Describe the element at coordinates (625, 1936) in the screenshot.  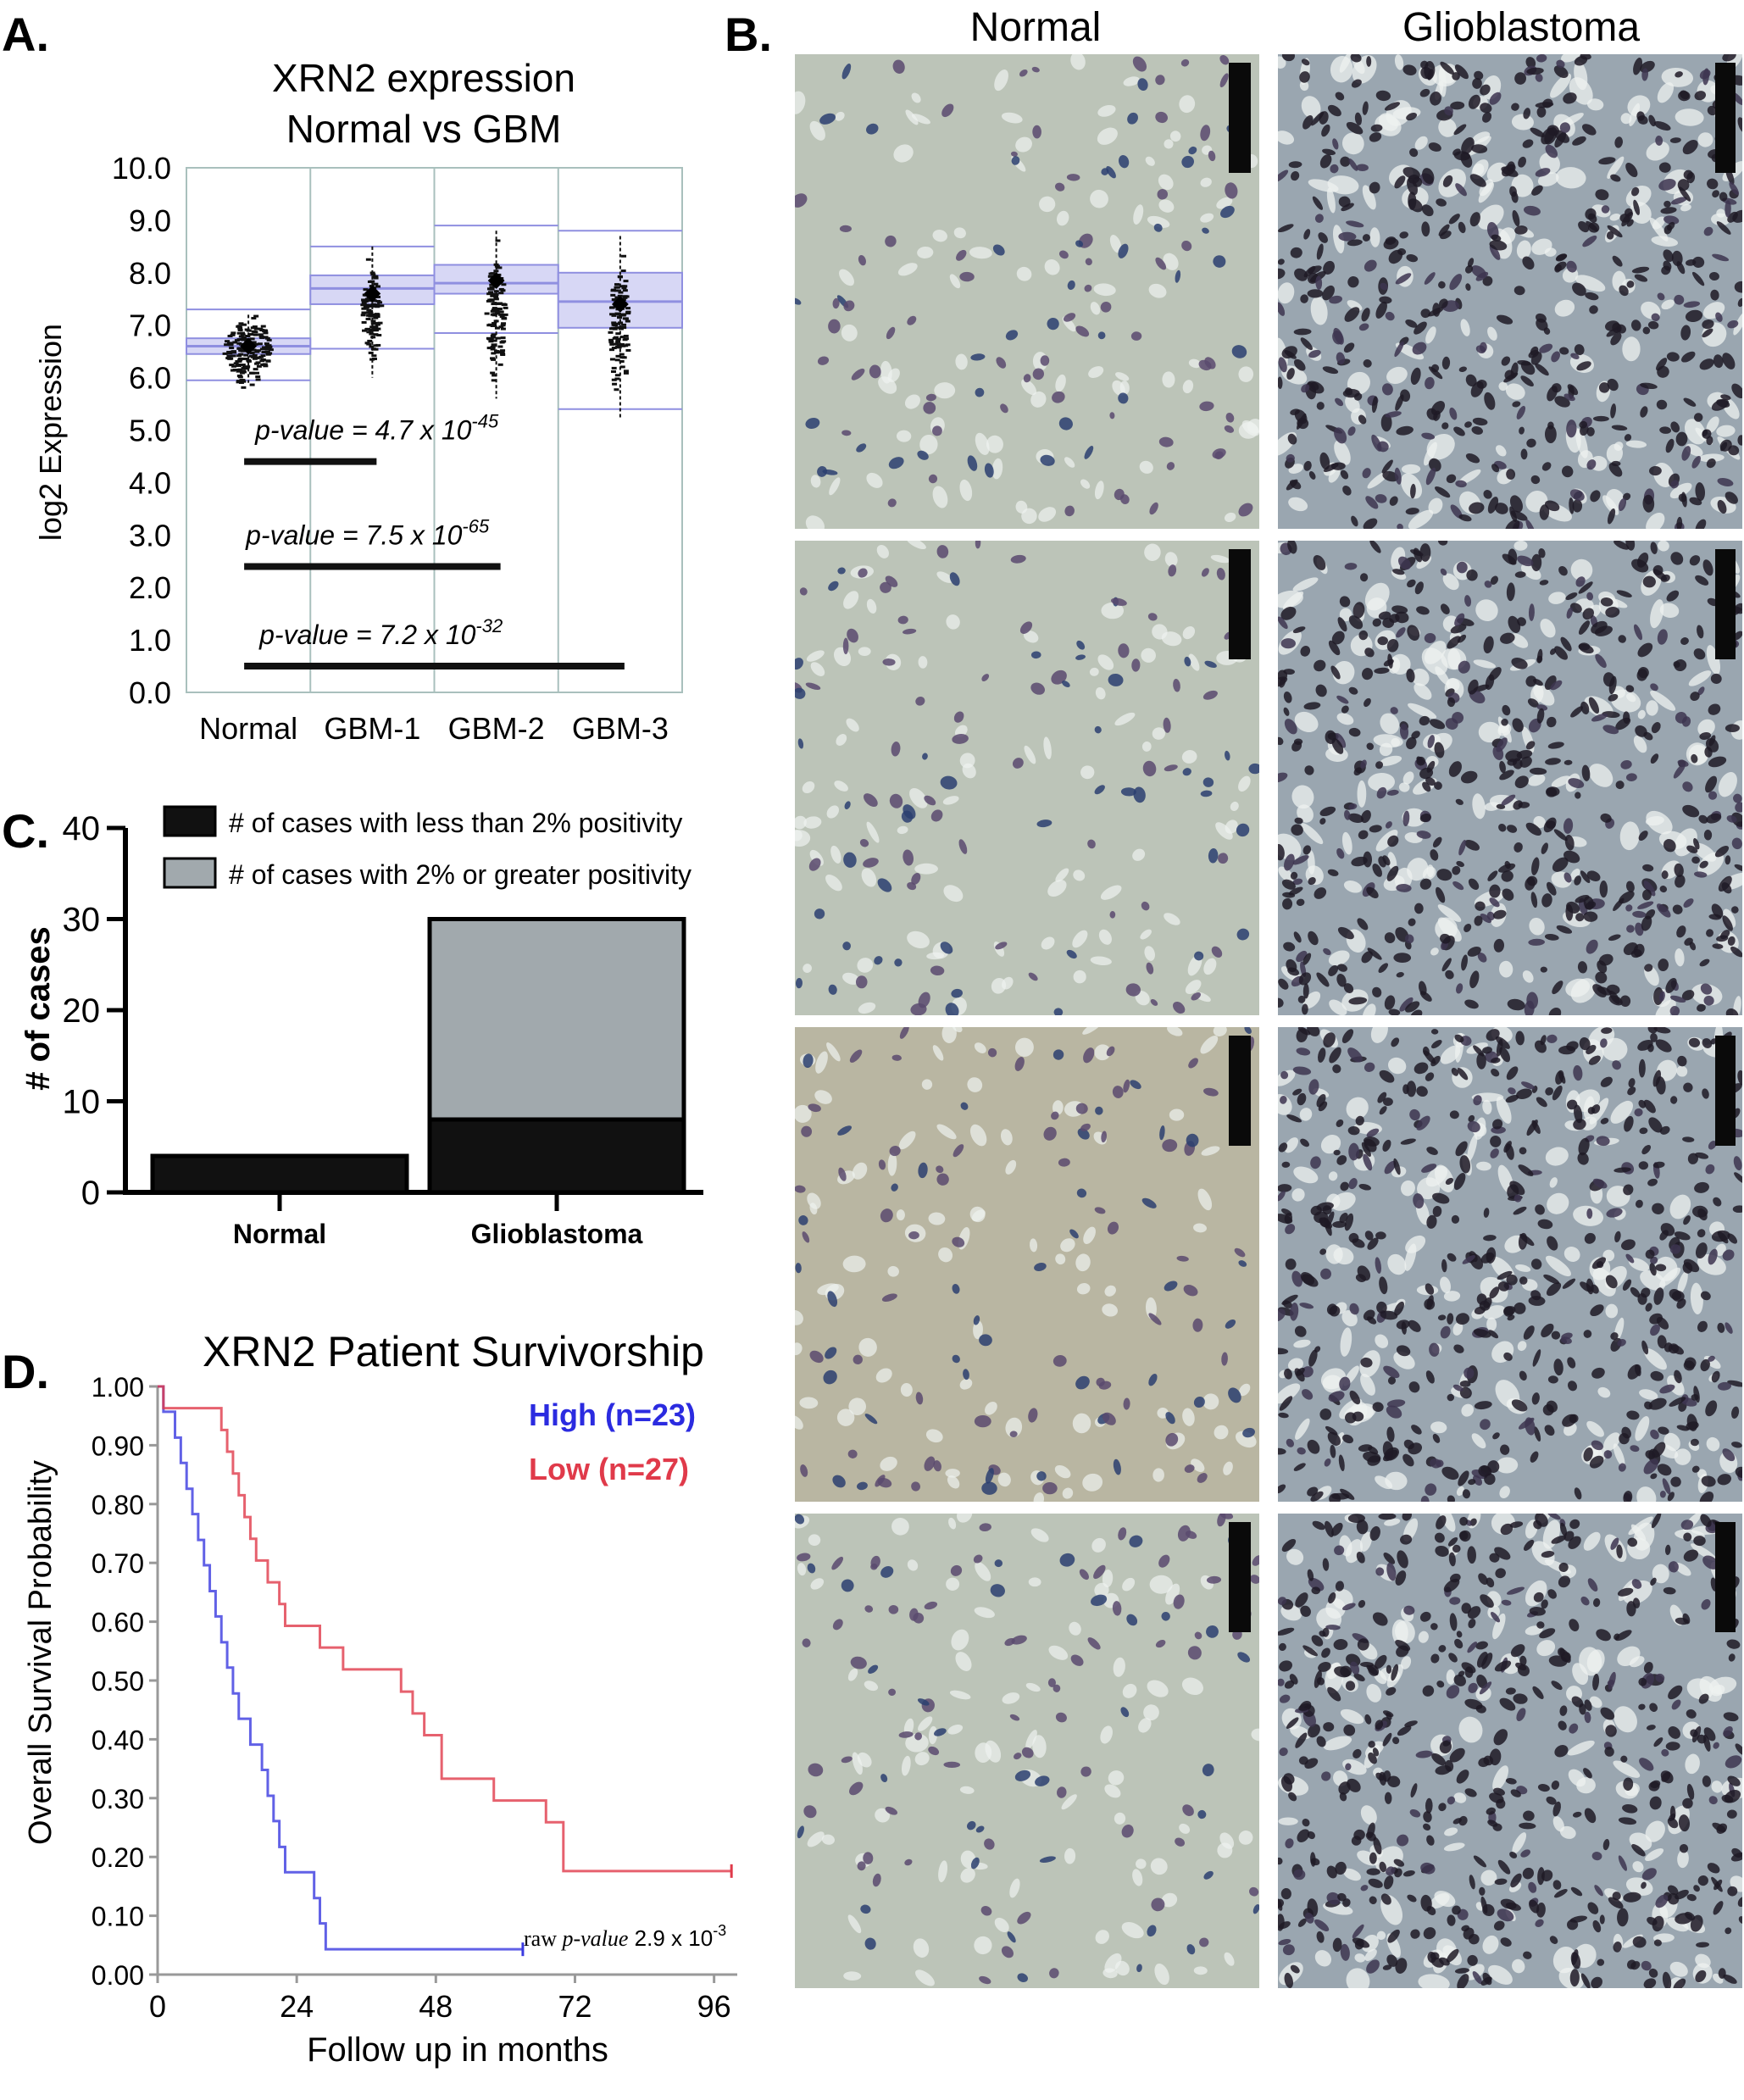
I see `panel-d-p-value-annotation: raw p-value 2.9 x 10-3` at that location.